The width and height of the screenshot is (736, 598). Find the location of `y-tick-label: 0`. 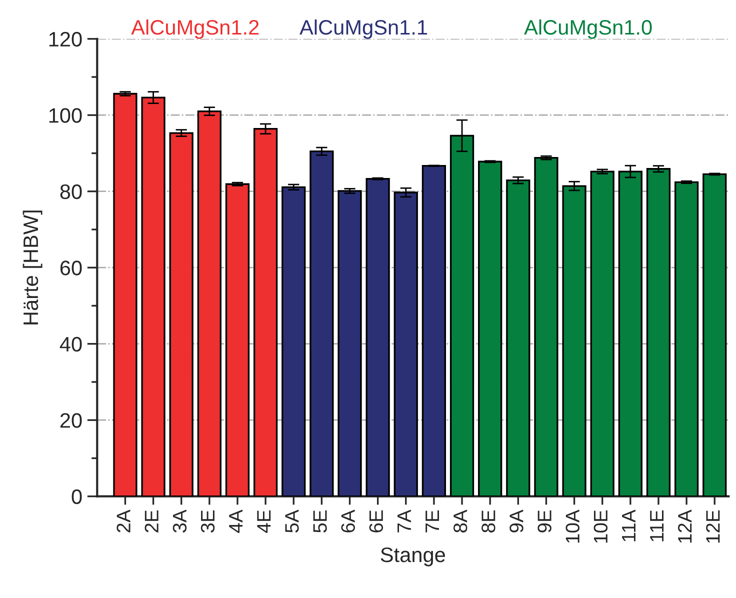

y-tick-label: 0 is located at coordinates (77, 496).